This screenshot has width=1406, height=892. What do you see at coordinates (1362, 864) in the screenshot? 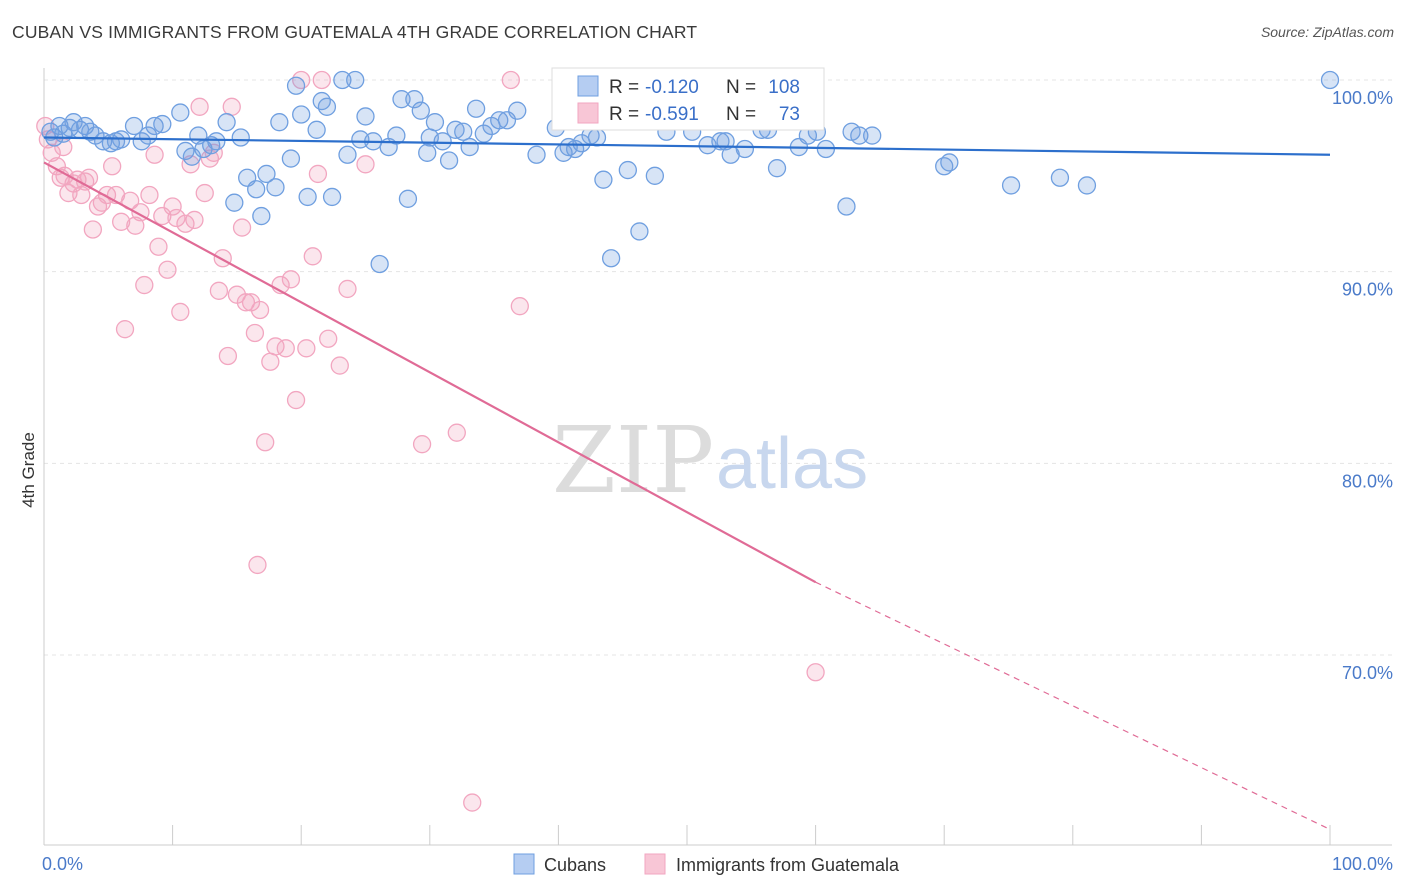
I see `x-tick-label-max: 100.0%` at bounding box center [1362, 864].